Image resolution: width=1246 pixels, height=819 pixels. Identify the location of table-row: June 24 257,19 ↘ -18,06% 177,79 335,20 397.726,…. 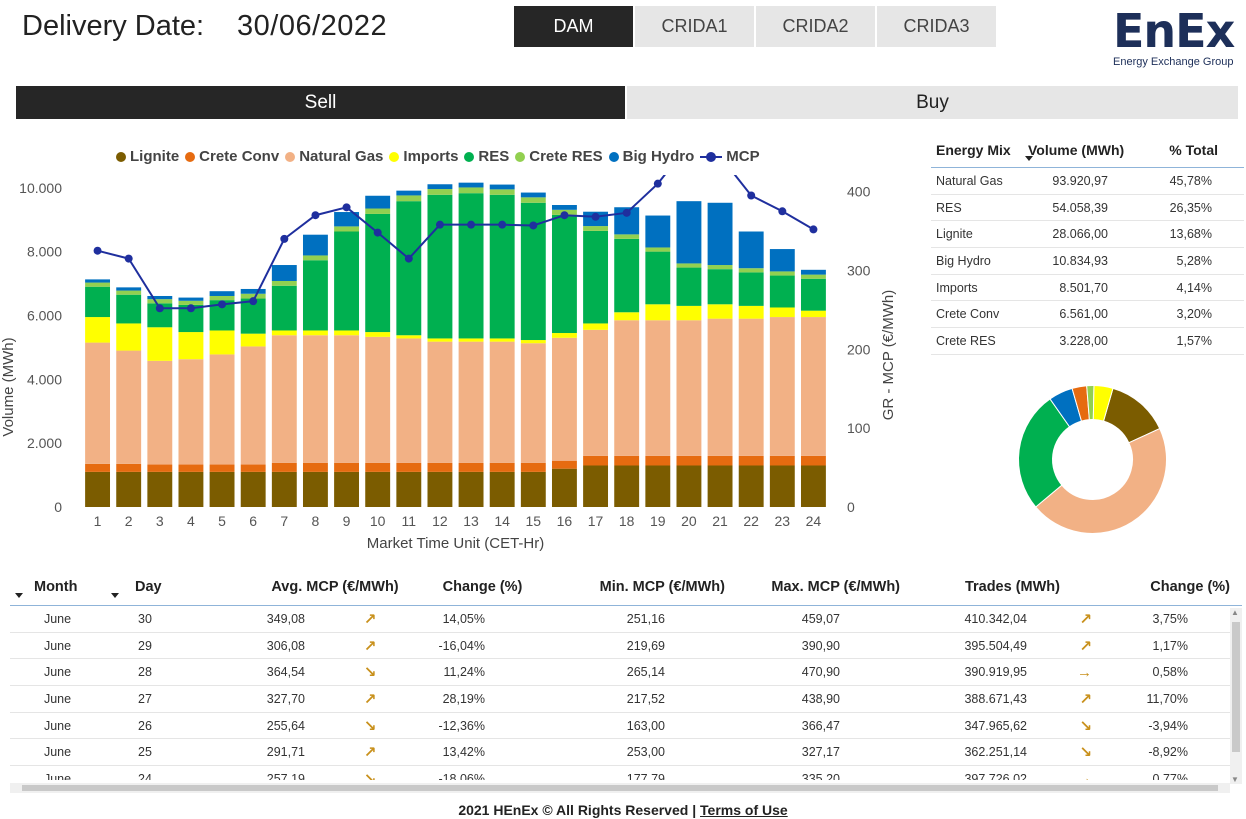
(626, 773).